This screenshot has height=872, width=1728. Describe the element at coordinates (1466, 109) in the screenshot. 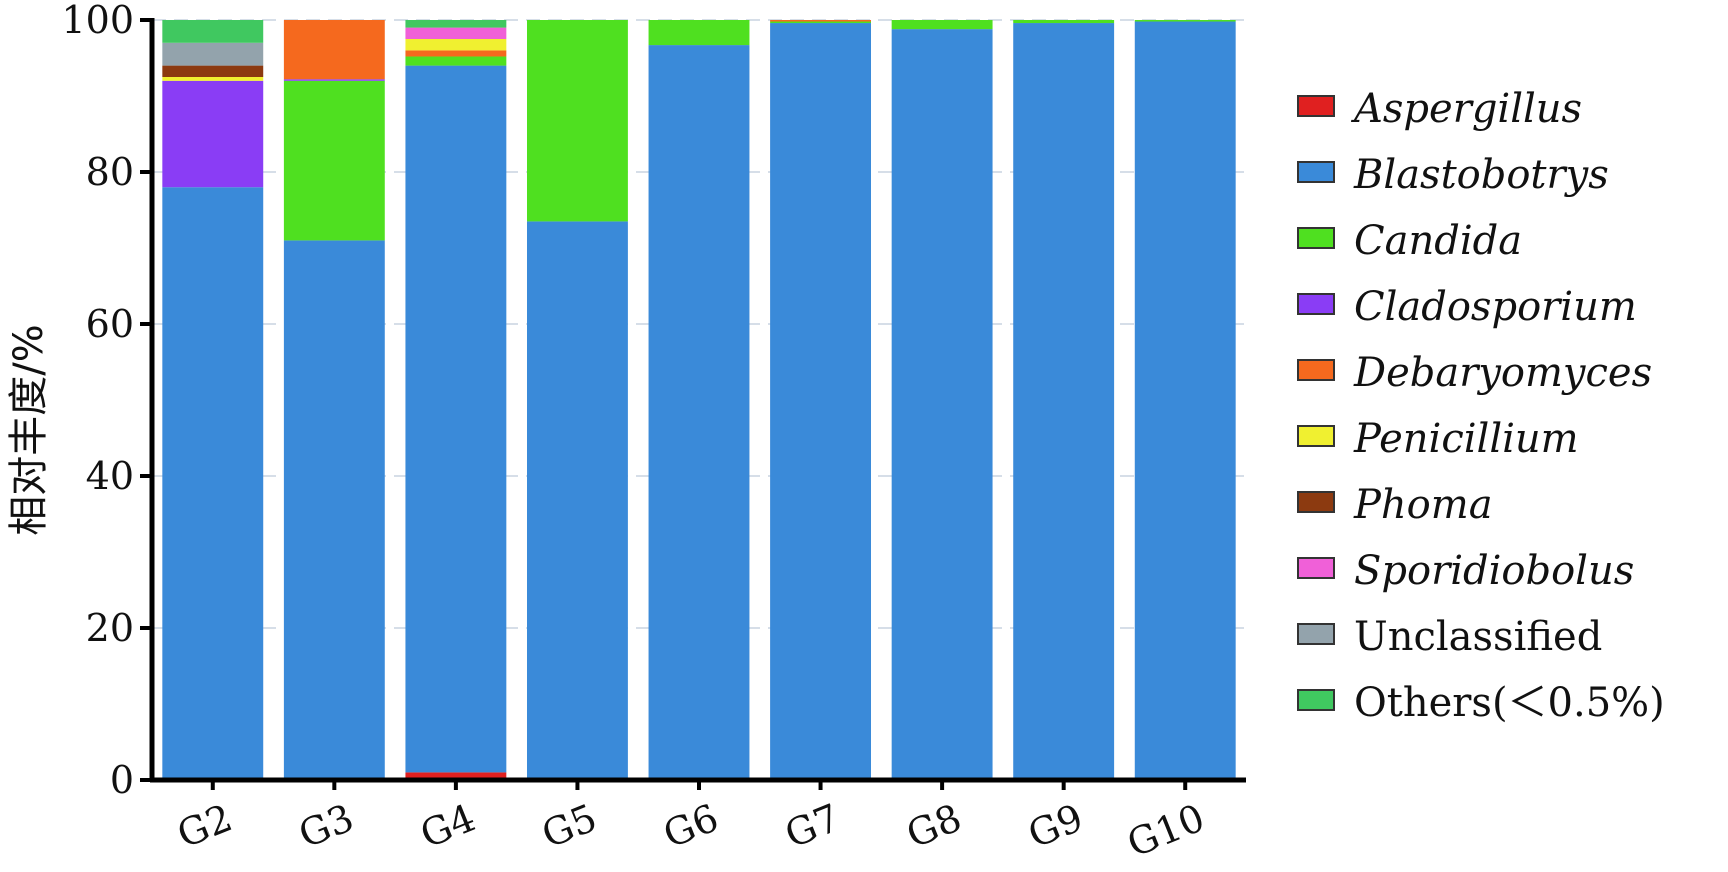

I see `legend-label-0: Aspergillus` at that location.